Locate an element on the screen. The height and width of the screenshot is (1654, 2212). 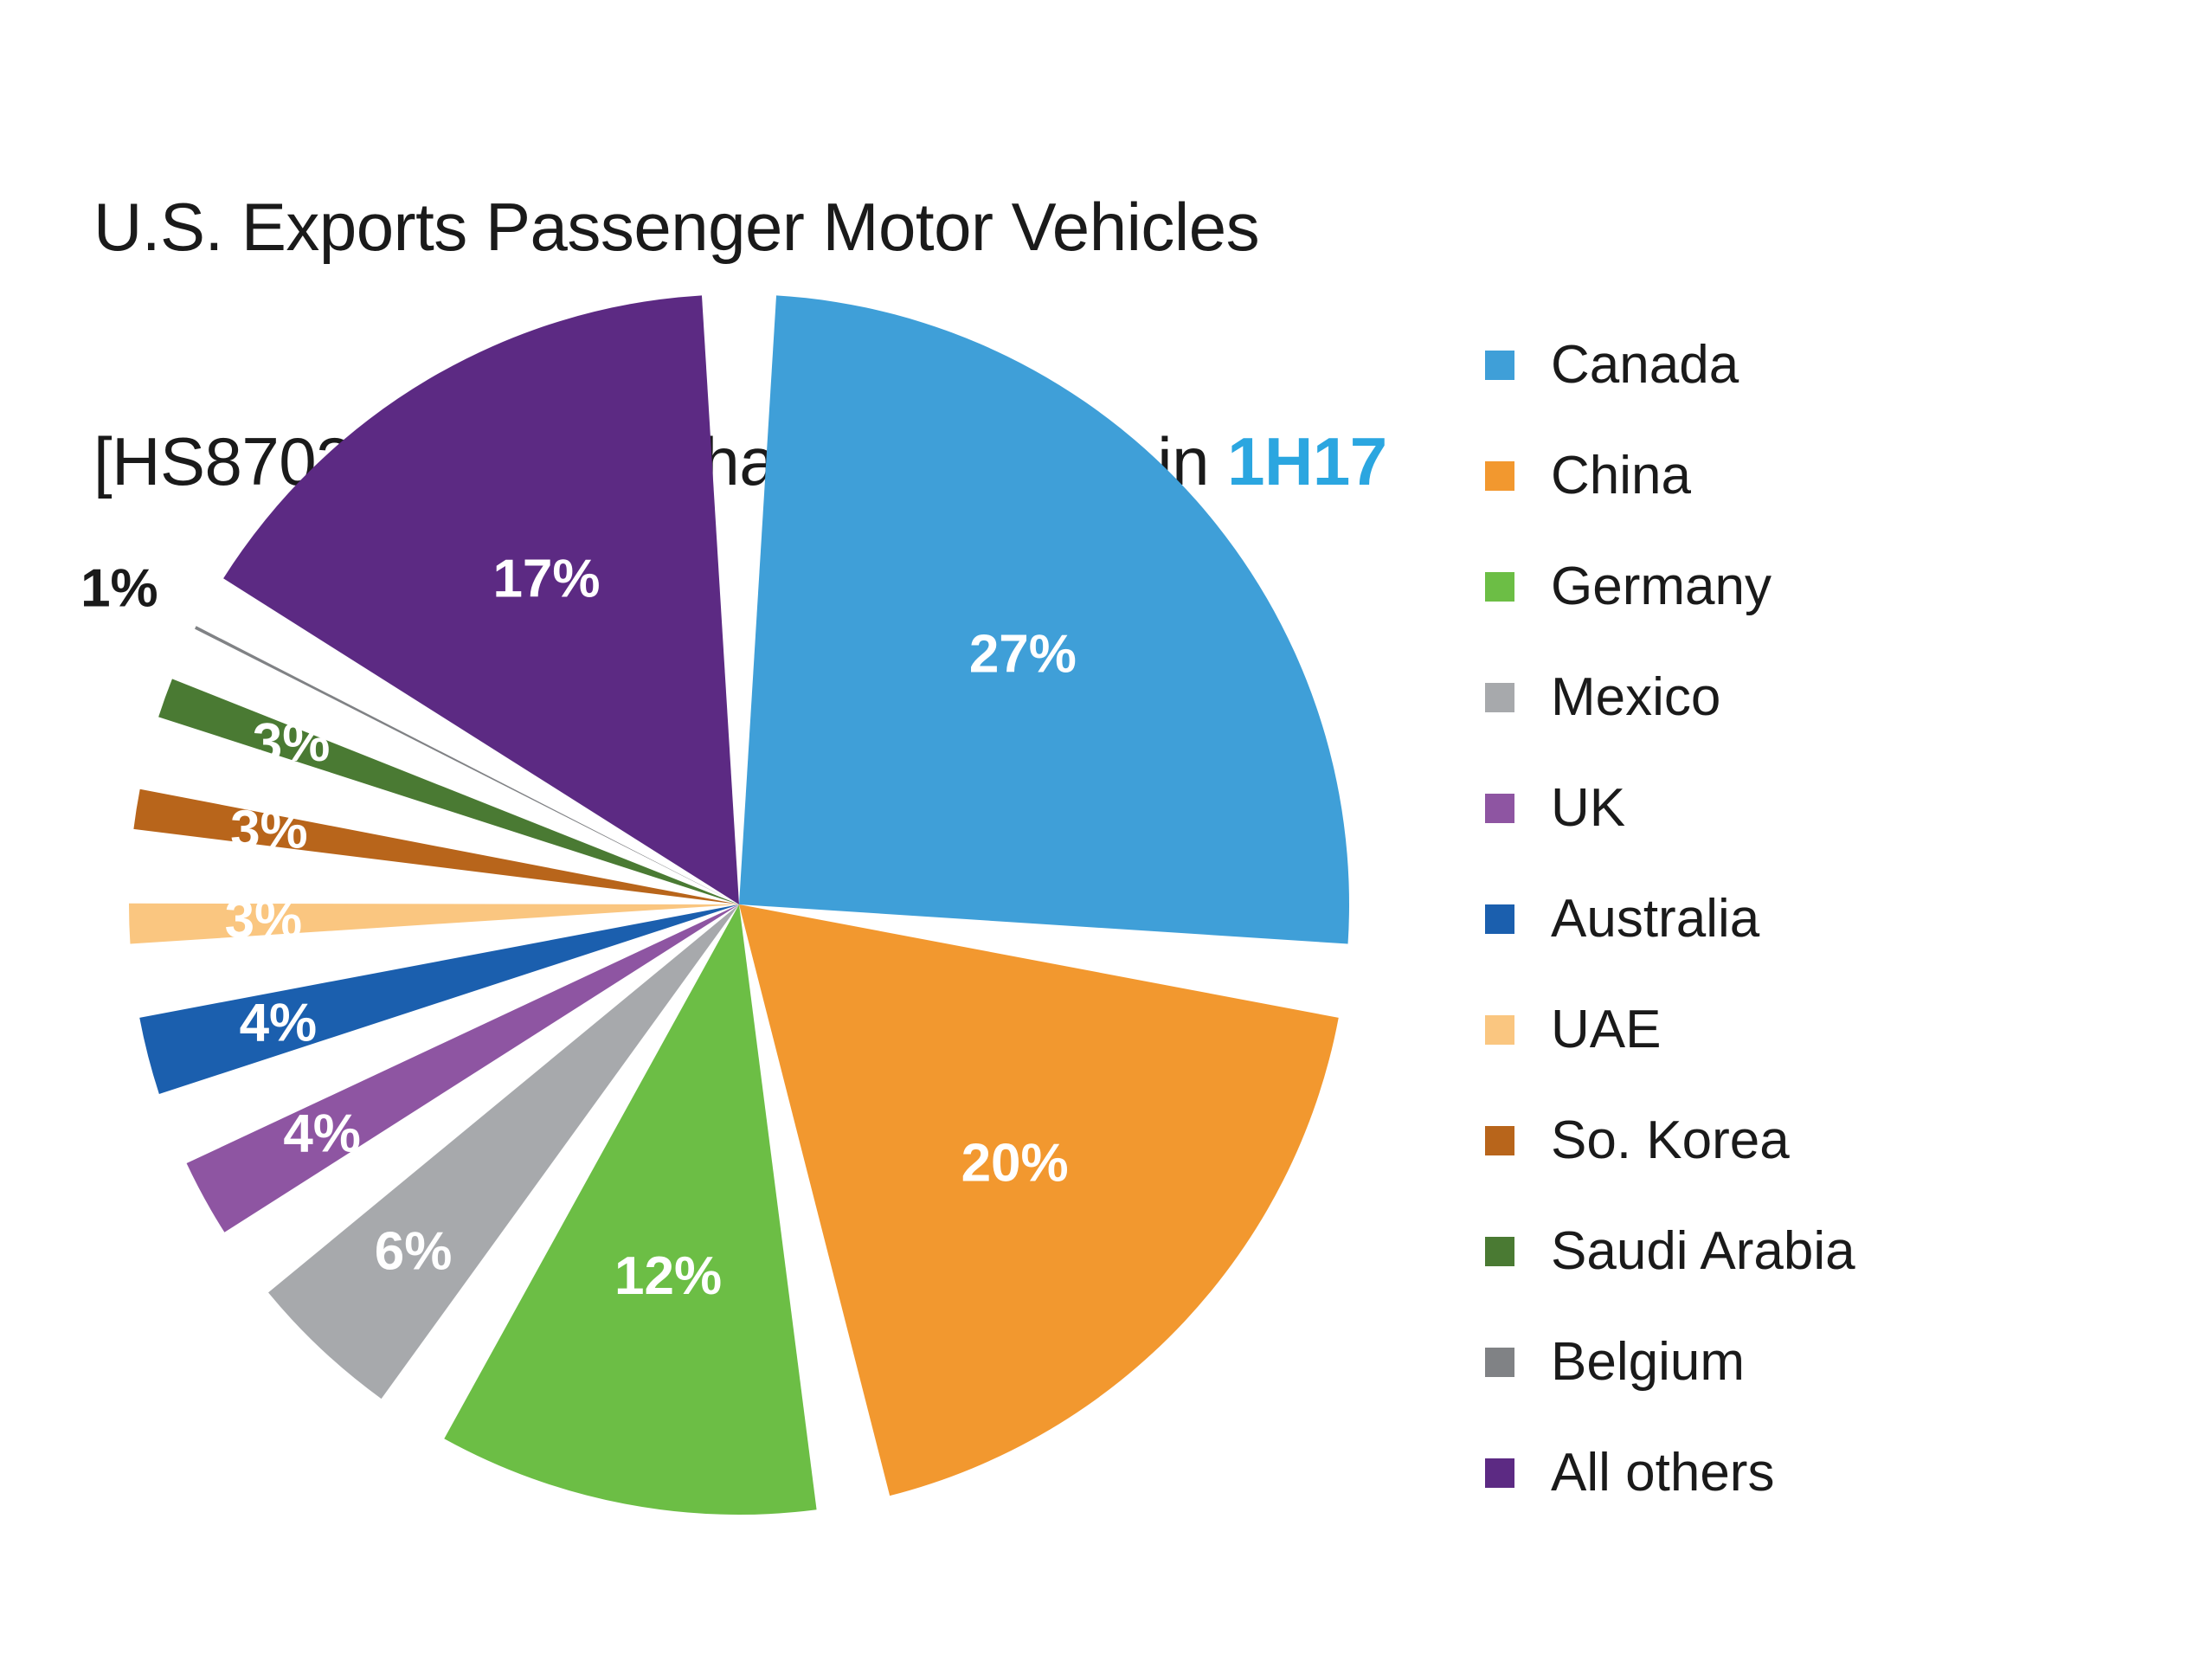
legend-item-australia: Australia is located at coordinates (1788, 920).